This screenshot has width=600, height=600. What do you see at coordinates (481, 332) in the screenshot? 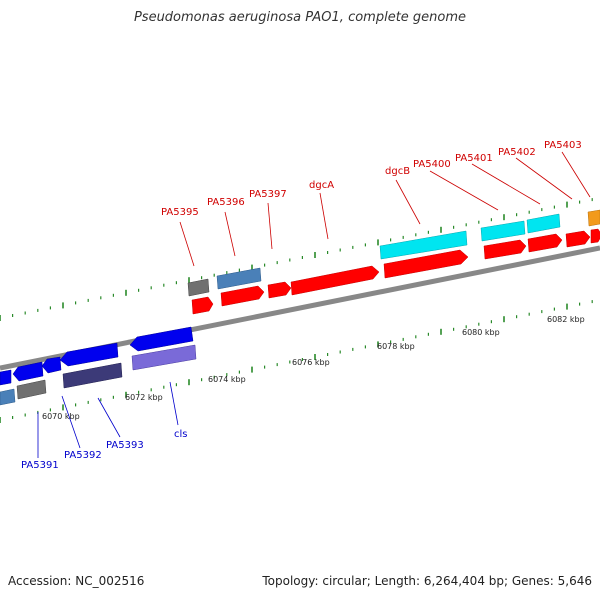
I see `tick-label-6080: 6080 kbp` at bounding box center [481, 332].